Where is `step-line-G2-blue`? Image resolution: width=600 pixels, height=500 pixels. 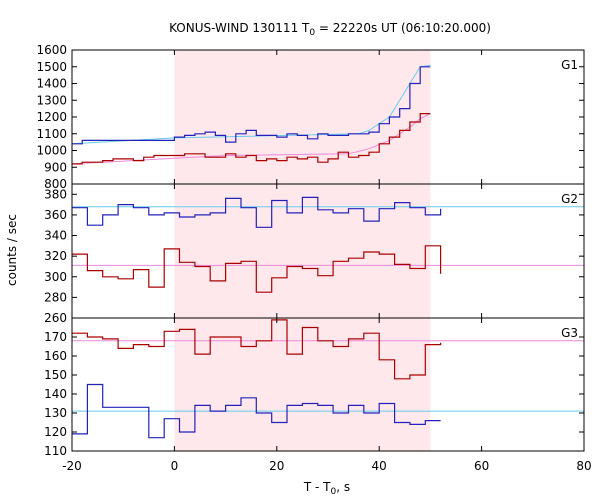
step-line-G2-blue is located at coordinates (257, 212).